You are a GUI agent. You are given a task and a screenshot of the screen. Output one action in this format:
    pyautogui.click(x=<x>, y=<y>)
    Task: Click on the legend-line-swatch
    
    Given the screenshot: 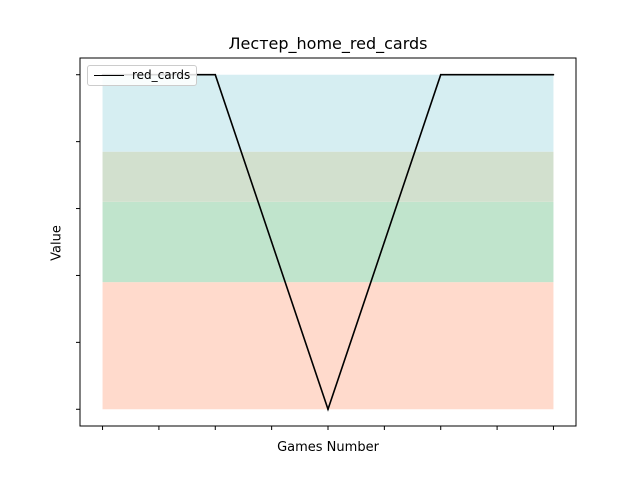 What is the action you would take?
    pyautogui.click(x=109, y=75)
    